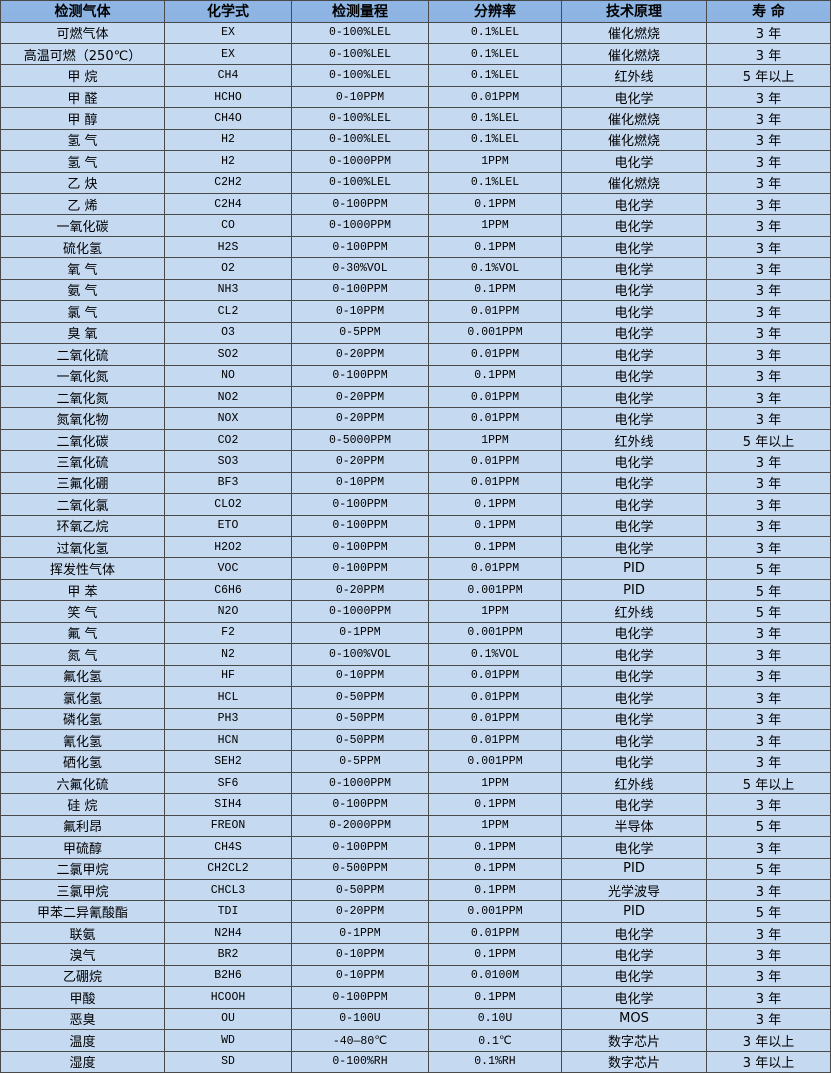  I want to click on cell-chemical-formula: NO, so click(228, 375).